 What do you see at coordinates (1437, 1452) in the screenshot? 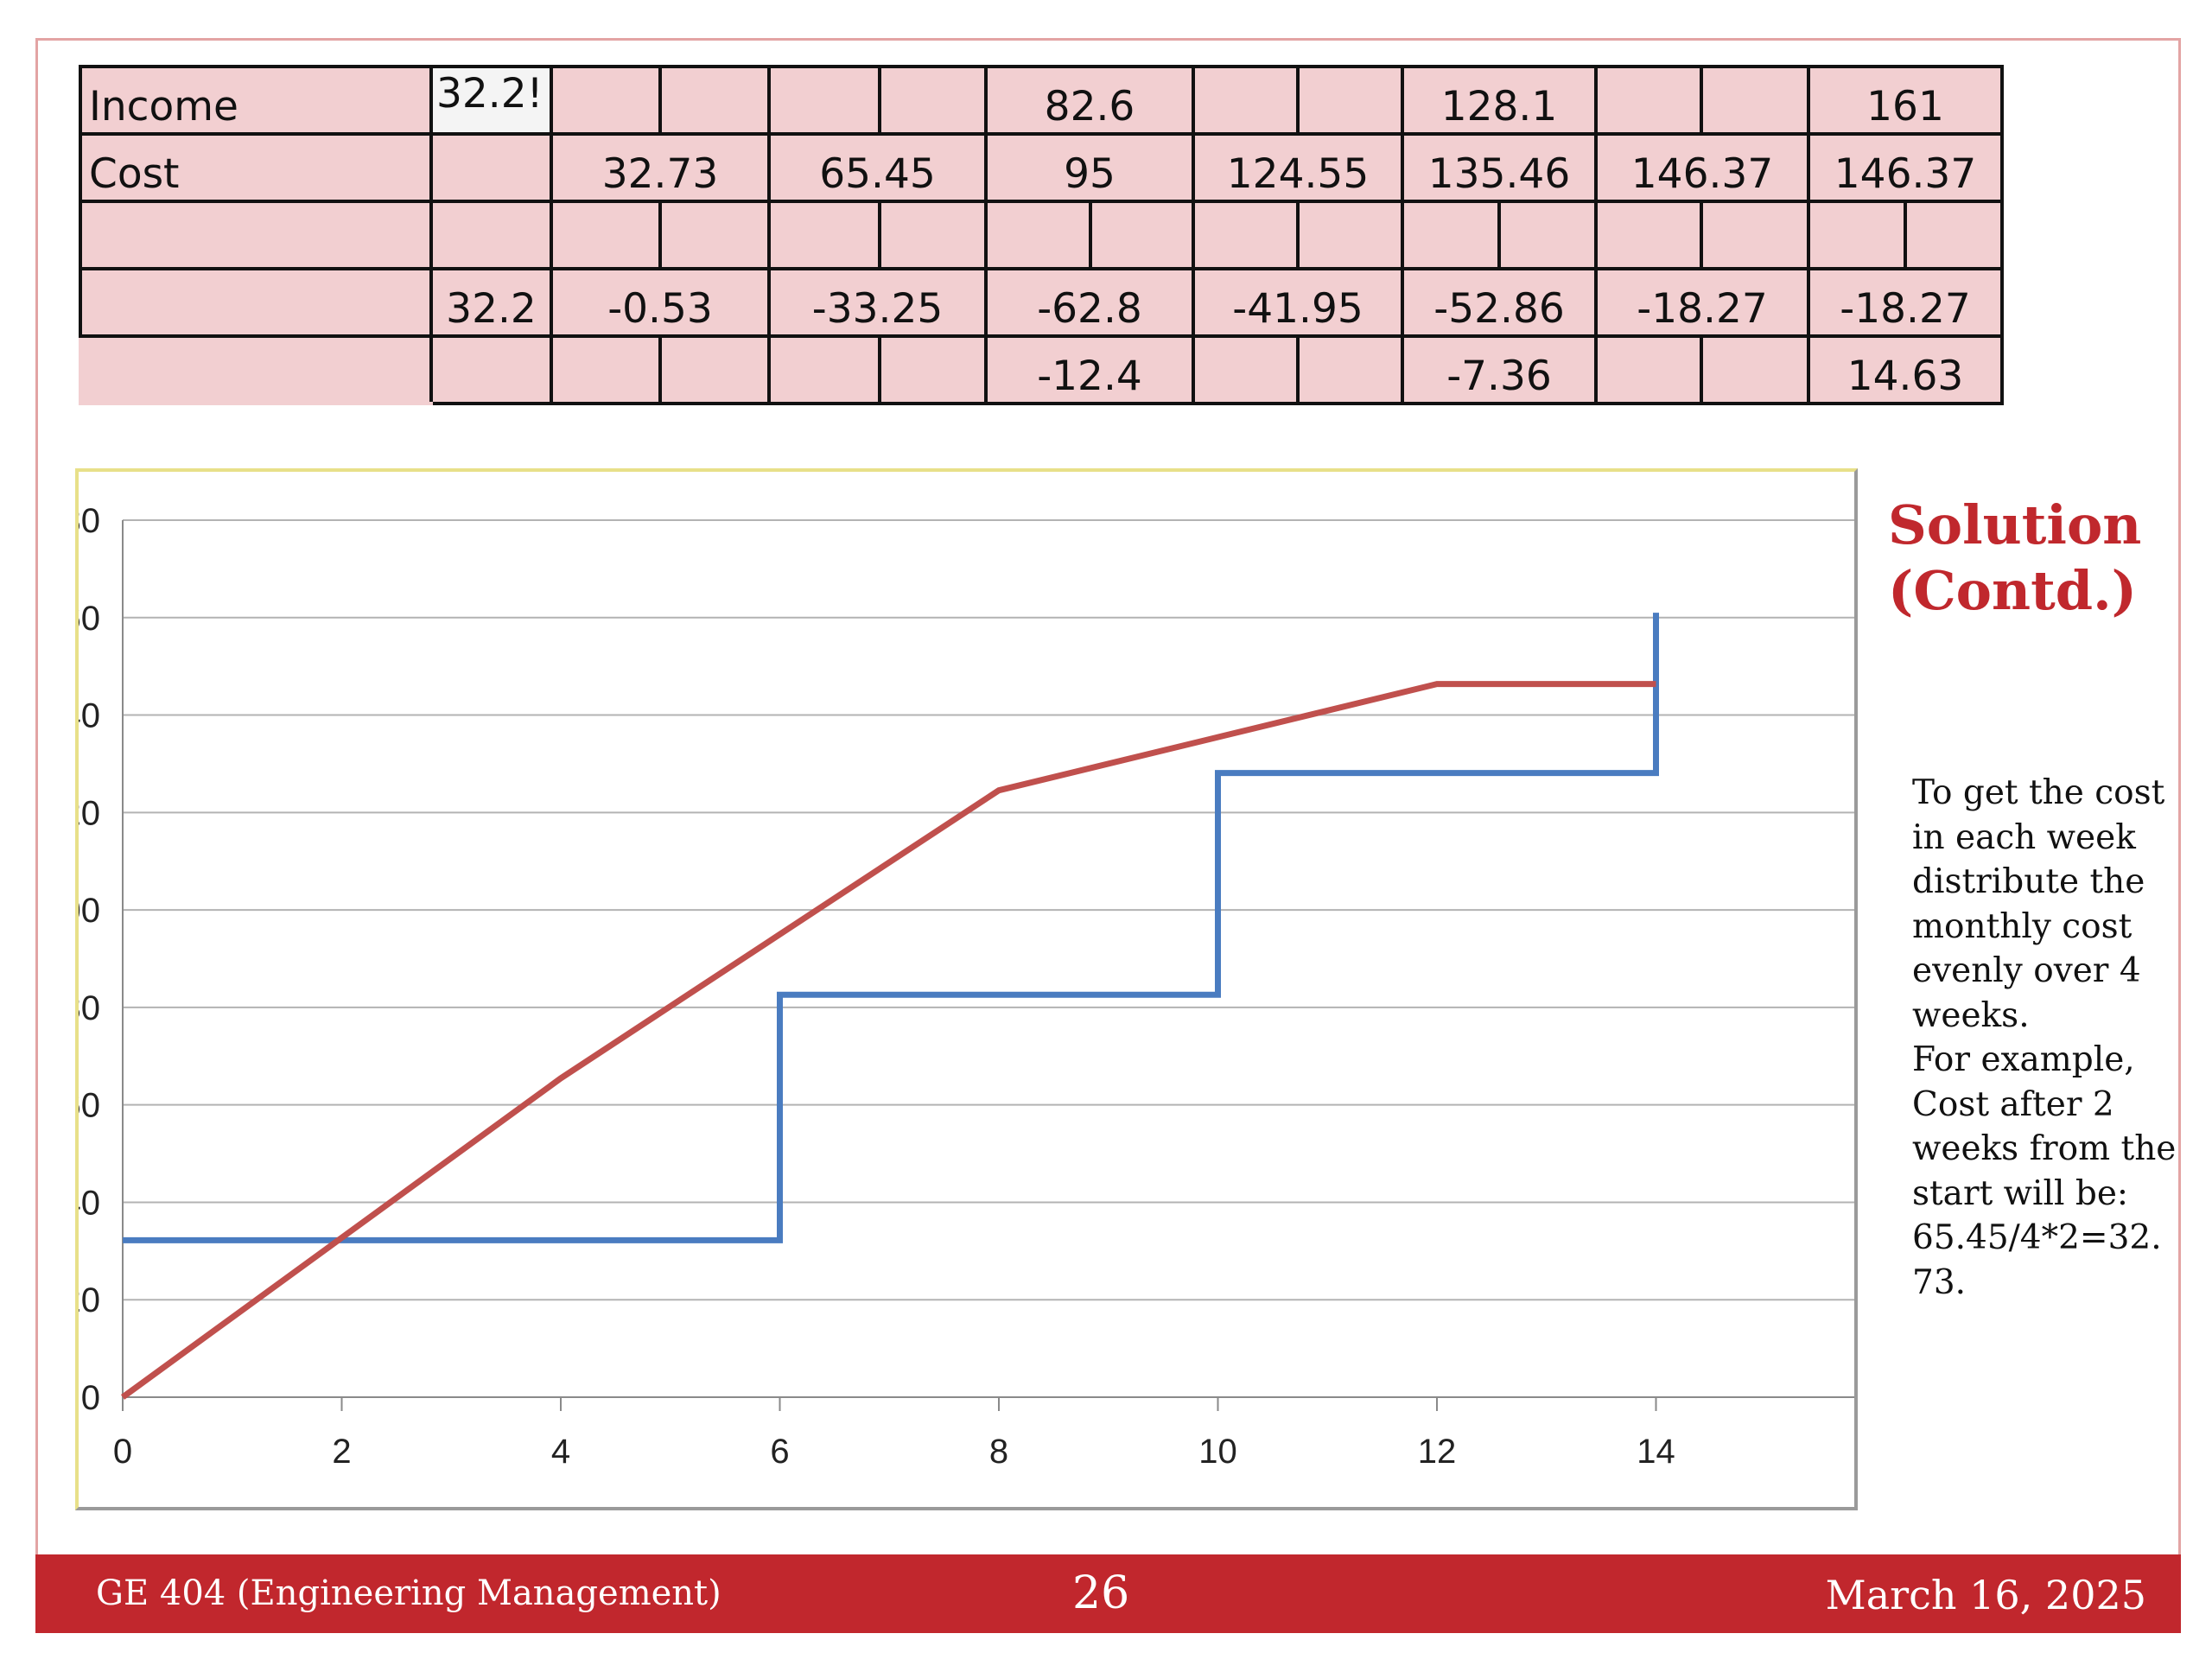
I see `x-tick-label: 12` at bounding box center [1437, 1452].